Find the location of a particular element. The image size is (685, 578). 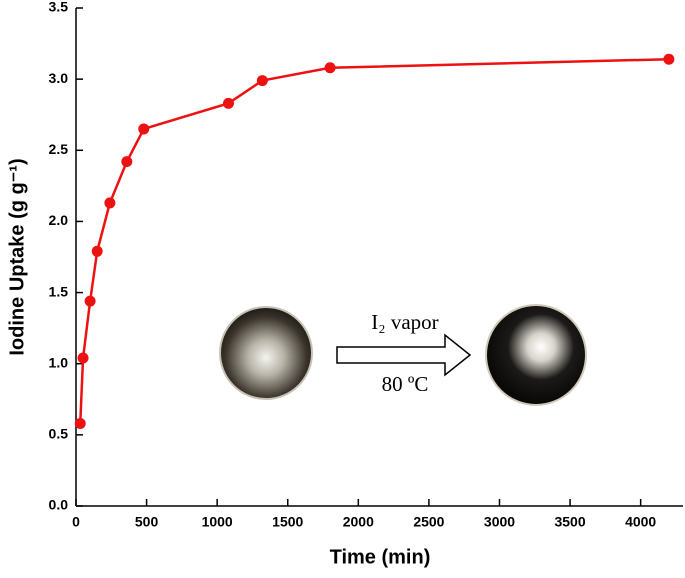

x-tick-label: 3000 is located at coordinates (499, 522).